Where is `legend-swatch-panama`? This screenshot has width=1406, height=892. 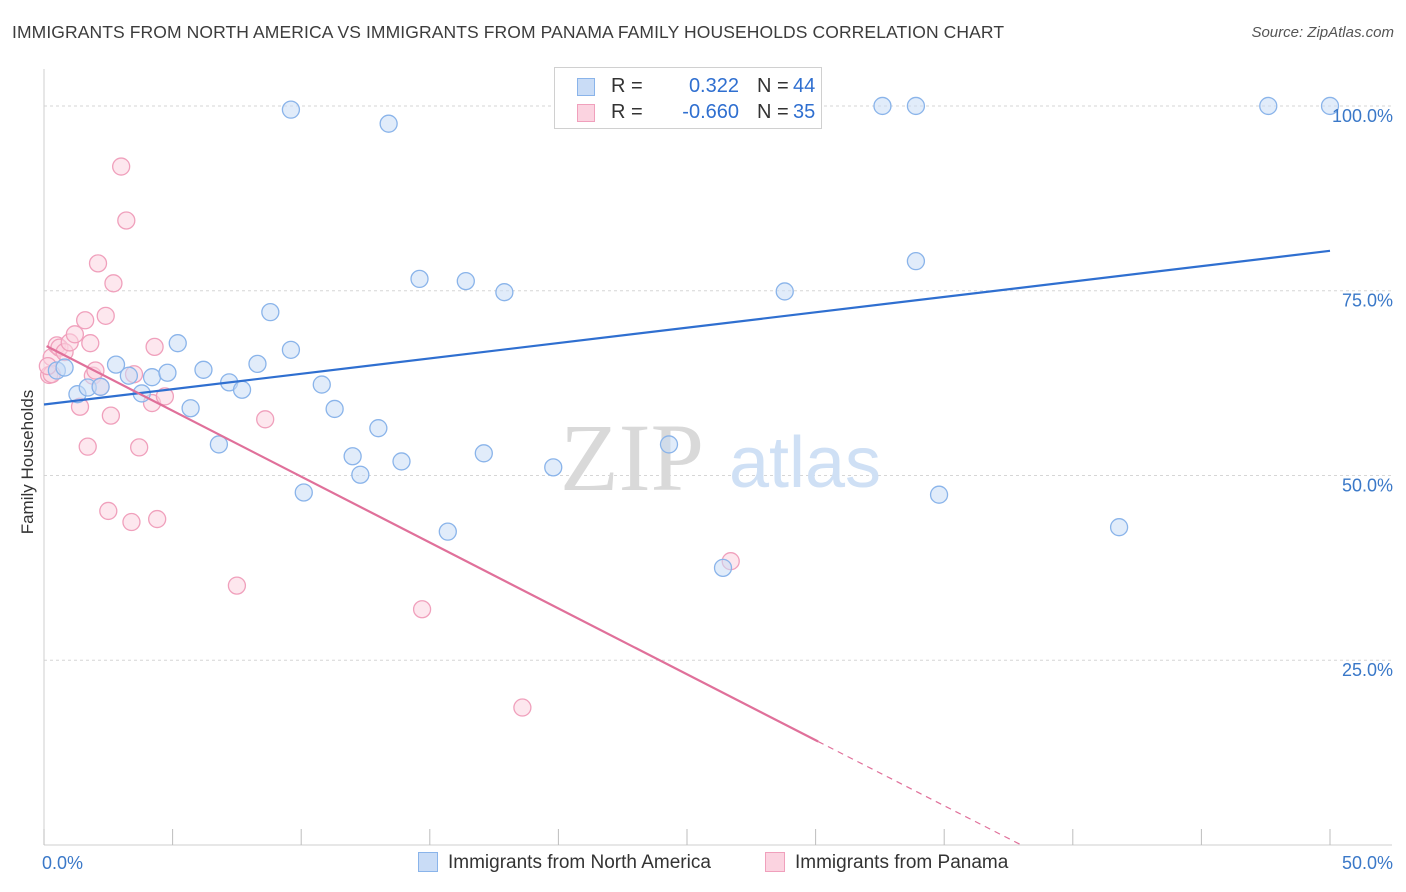 legend-swatch-panama is located at coordinates (586, 113).